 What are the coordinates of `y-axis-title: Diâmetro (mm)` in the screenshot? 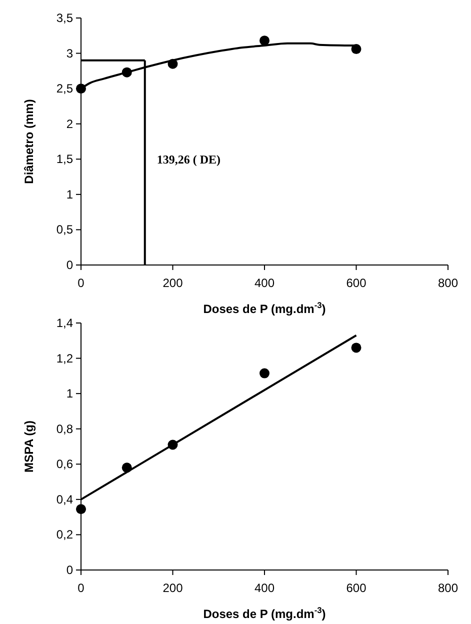 It's located at (29, 141).